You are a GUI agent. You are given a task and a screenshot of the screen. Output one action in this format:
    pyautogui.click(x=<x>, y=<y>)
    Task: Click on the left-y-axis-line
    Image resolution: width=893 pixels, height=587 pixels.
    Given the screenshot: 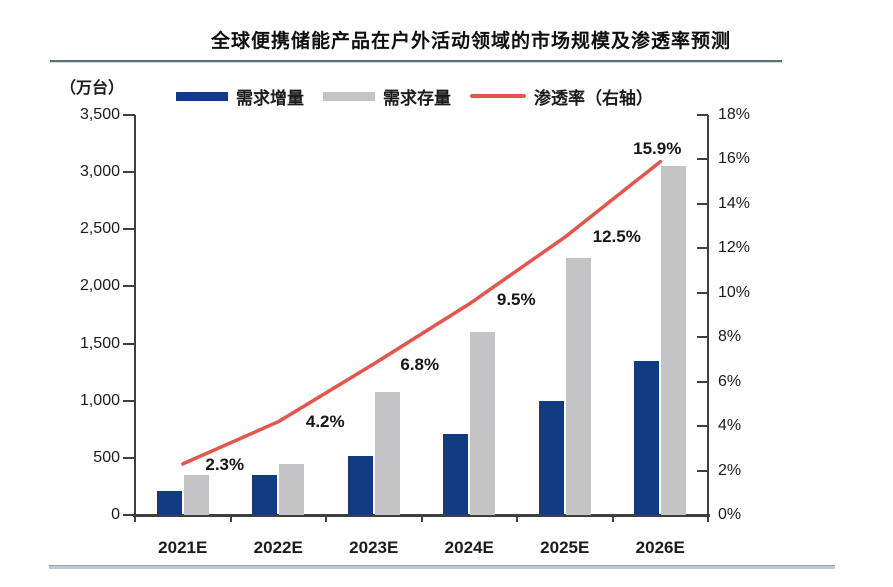 What is the action you would take?
    pyautogui.click(x=135, y=316)
    